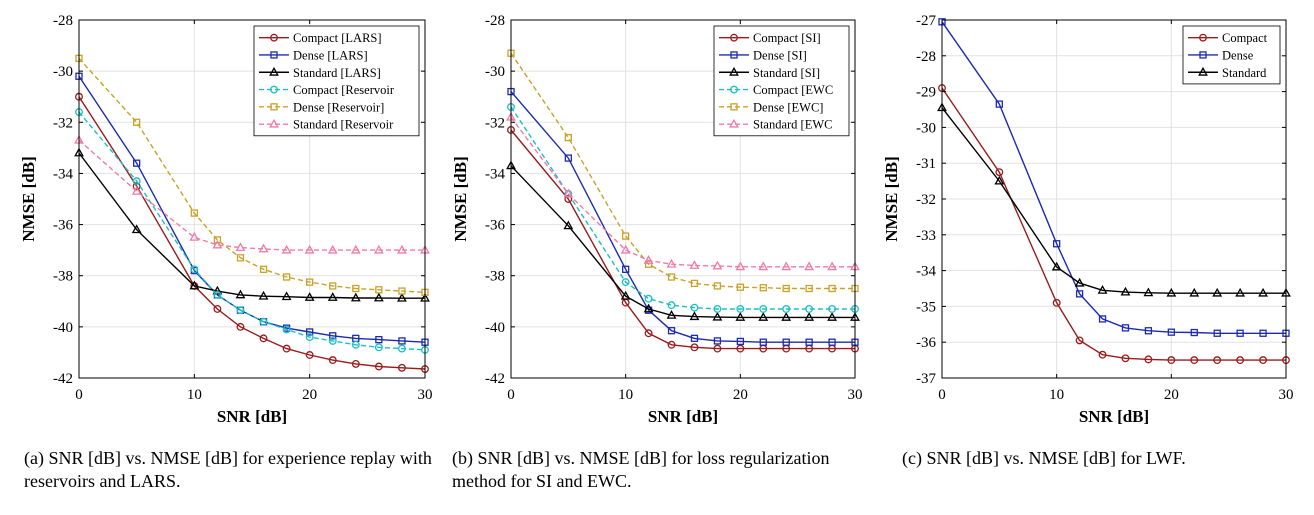 Image resolution: width=1314 pixels, height=515 pixels. What do you see at coordinates (788, 107) in the screenshot?
I see `legend-label: Dense [EWC]` at bounding box center [788, 107].